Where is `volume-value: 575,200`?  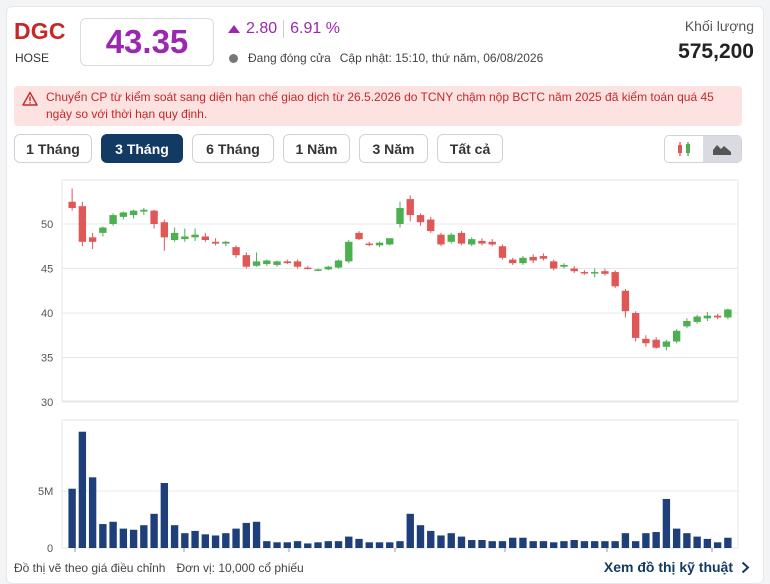 volume-value: 575,200 is located at coordinates (716, 51).